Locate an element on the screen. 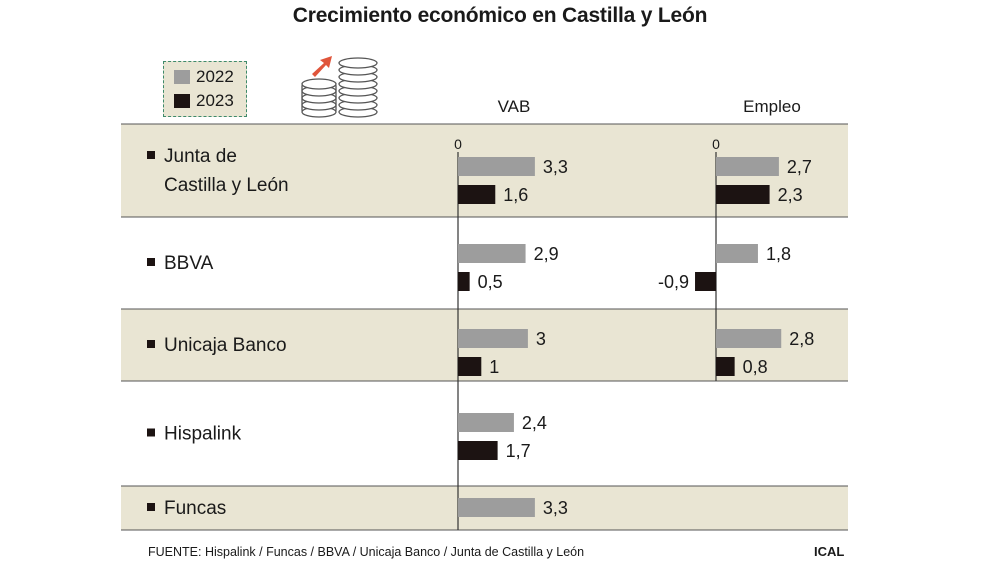  data-label: 2,4 is located at coordinates (534, 423).